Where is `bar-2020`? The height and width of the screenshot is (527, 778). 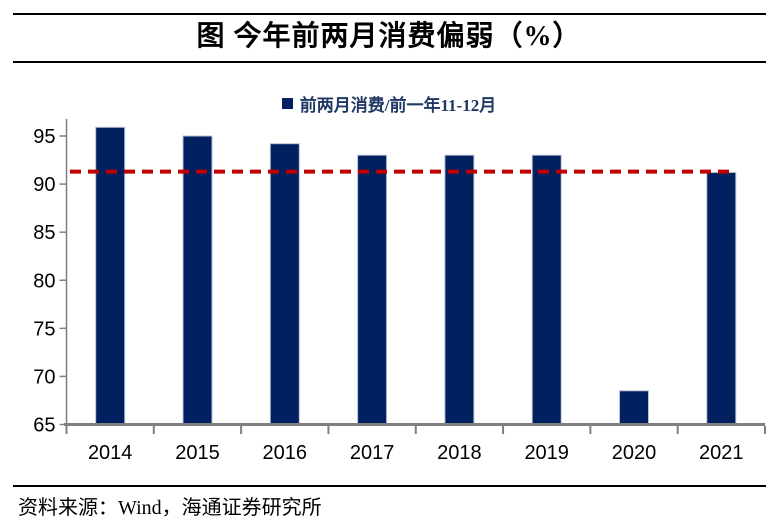 bar-2020 is located at coordinates (634, 407).